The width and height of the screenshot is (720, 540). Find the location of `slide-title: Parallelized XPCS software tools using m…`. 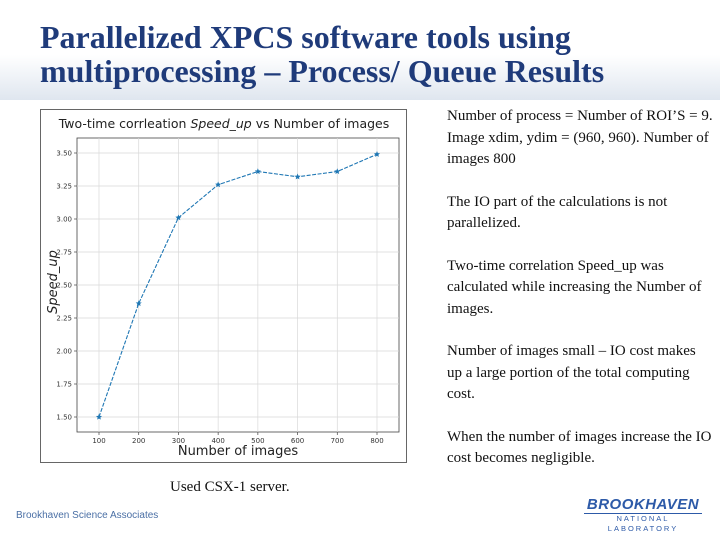

slide-title: Parallelized XPCS software tools using m… is located at coordinates (322, 54).